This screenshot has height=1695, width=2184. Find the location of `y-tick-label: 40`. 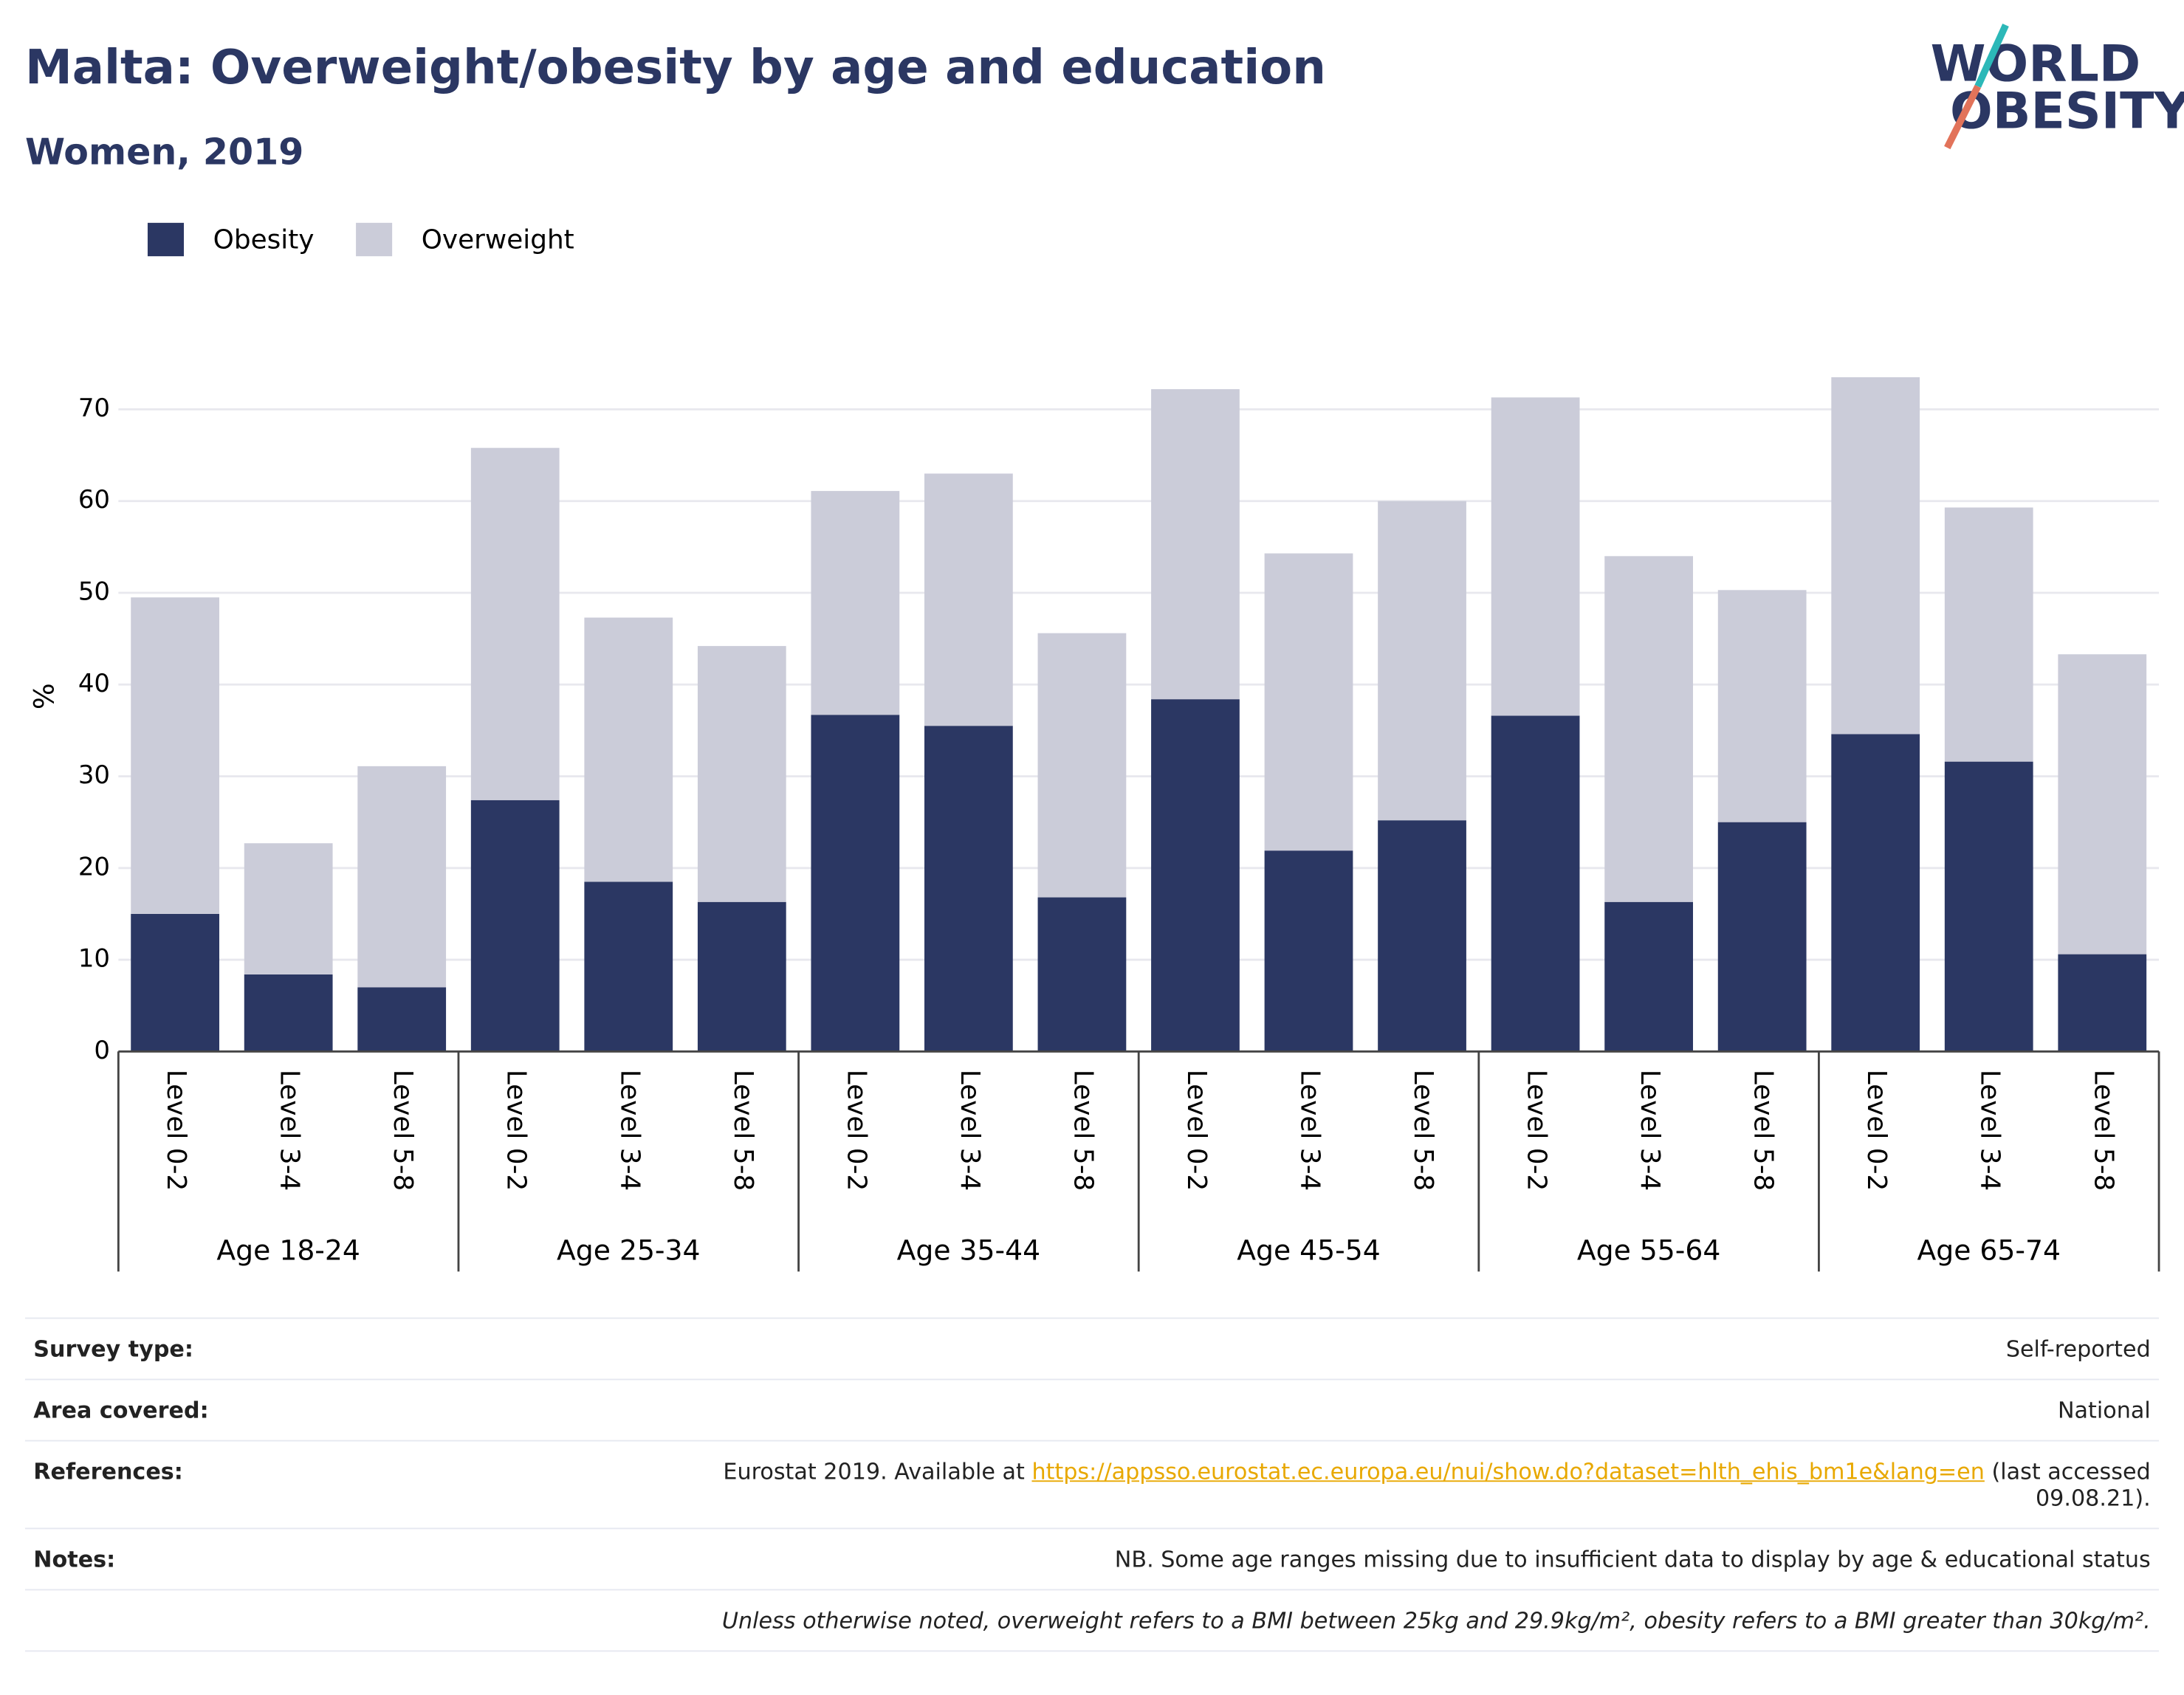

y-tick-label: 40 is located at coordinates (94, 683).